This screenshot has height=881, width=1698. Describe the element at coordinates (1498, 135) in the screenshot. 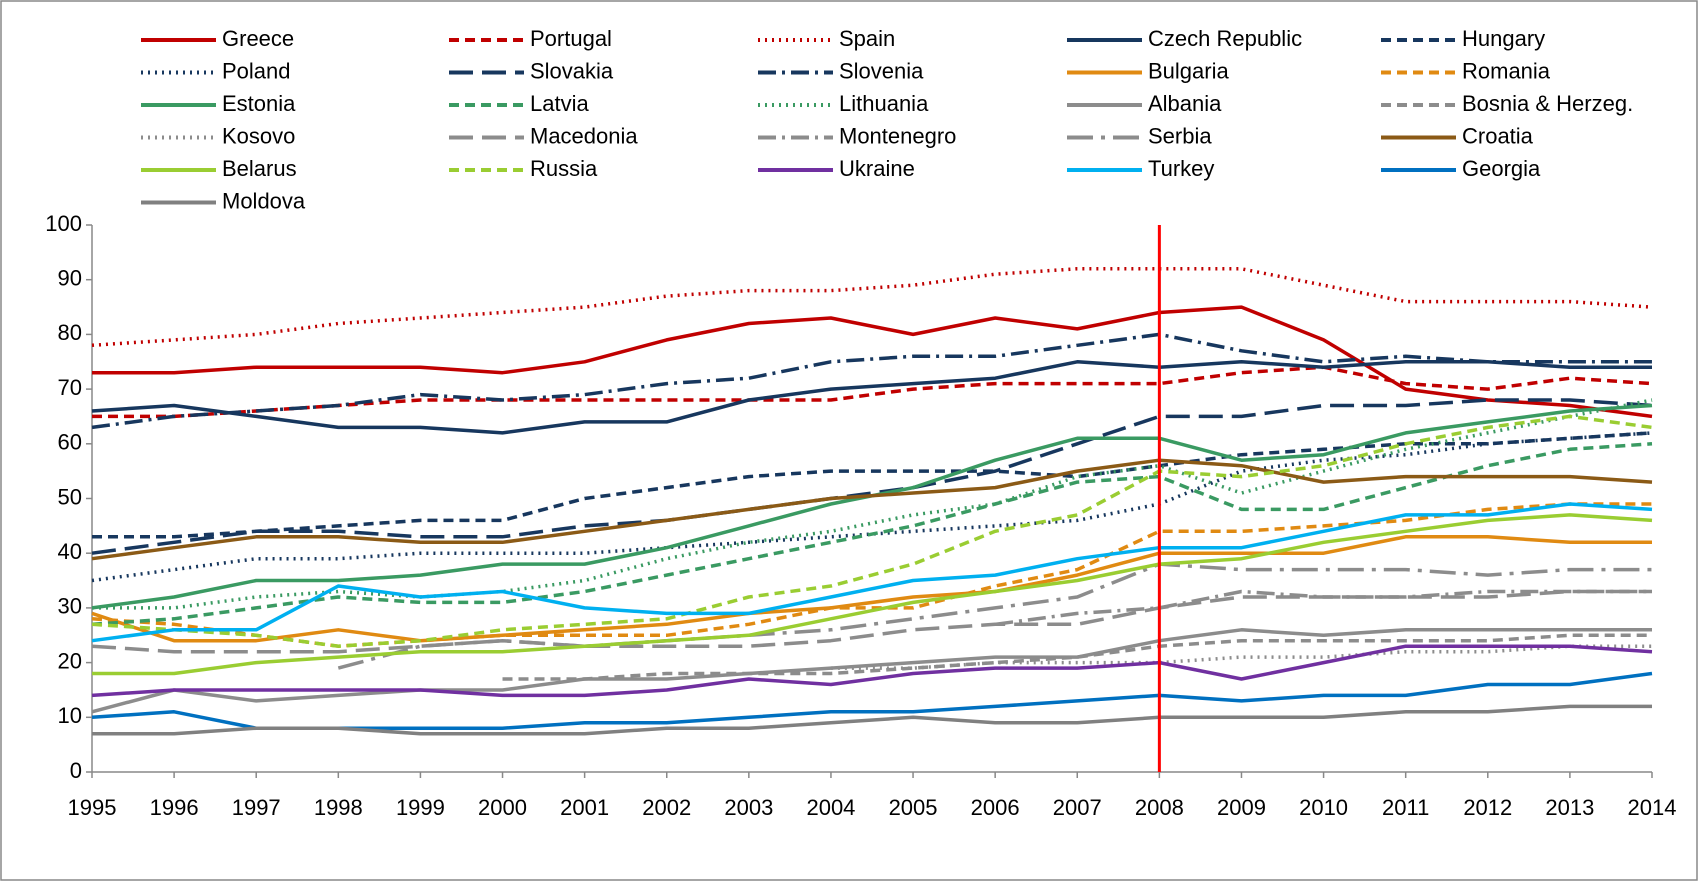

I see `legend-label: Croatia` at that location.